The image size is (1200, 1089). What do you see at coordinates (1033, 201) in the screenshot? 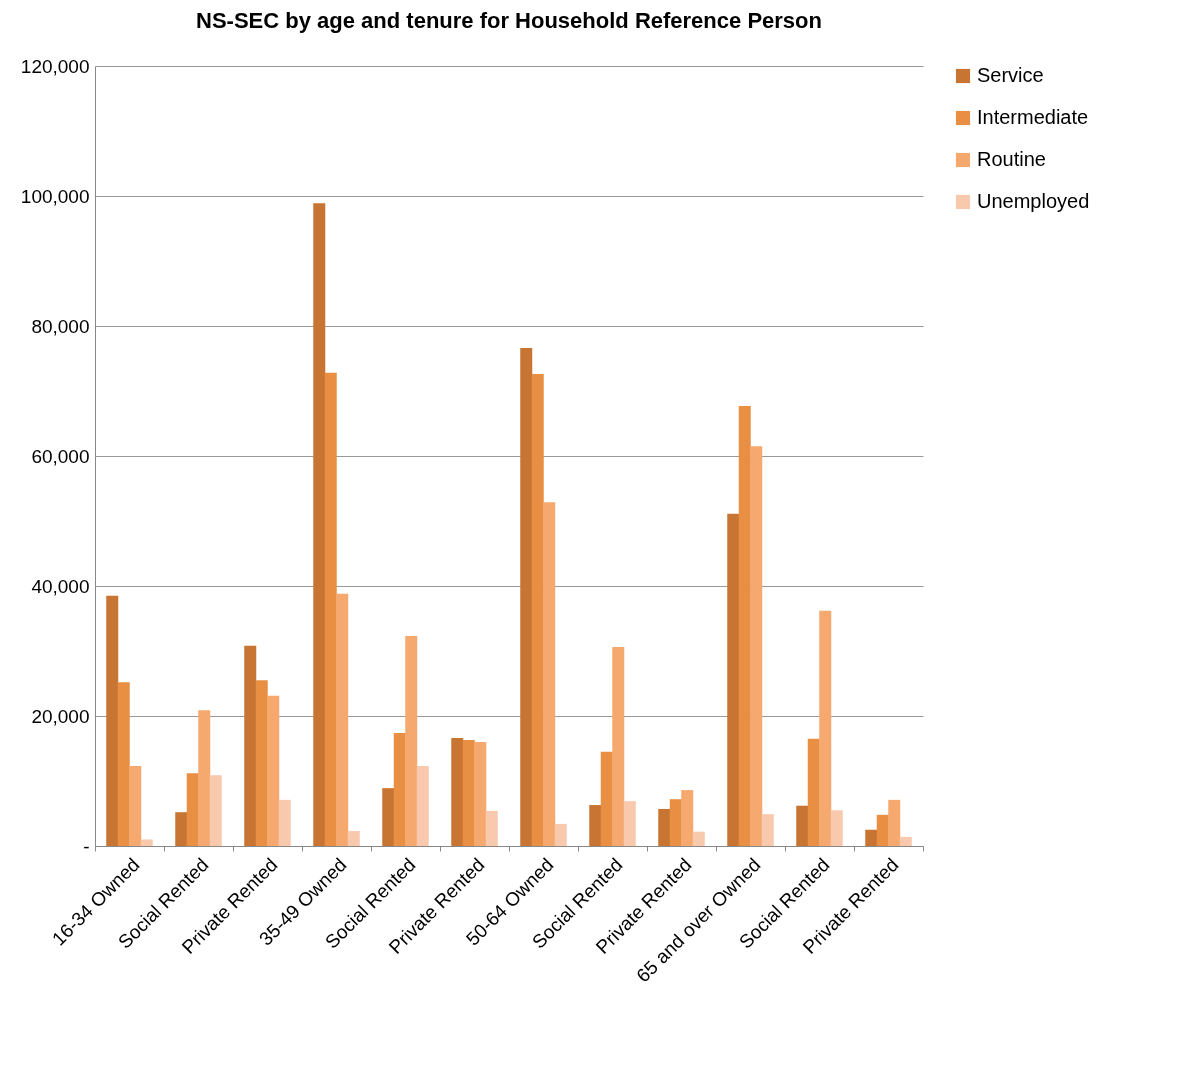
I see `legend-label: Unemployed` at bounding box center [1033, 201].